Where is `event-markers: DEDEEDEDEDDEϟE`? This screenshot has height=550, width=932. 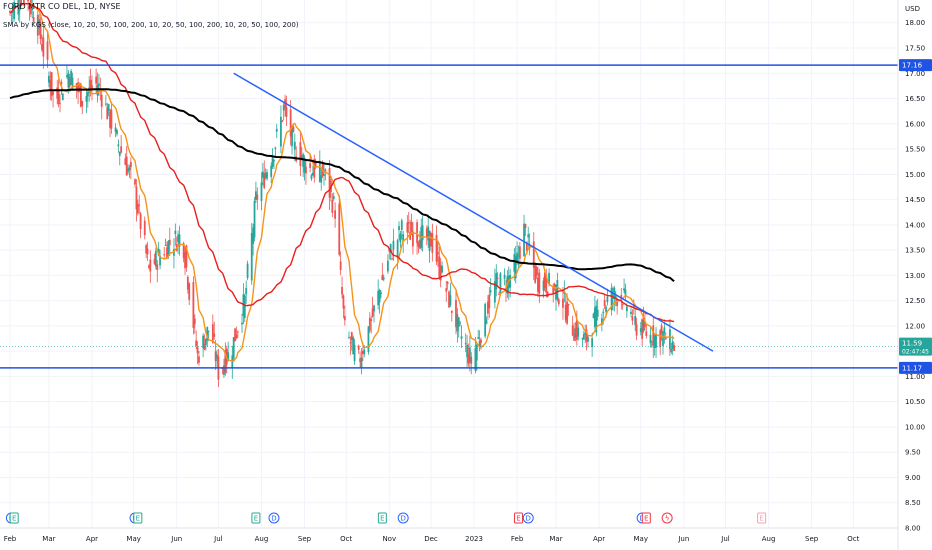
event-markers: DEDEEDEDEDDEϟE is located at coordinates (386, 518).